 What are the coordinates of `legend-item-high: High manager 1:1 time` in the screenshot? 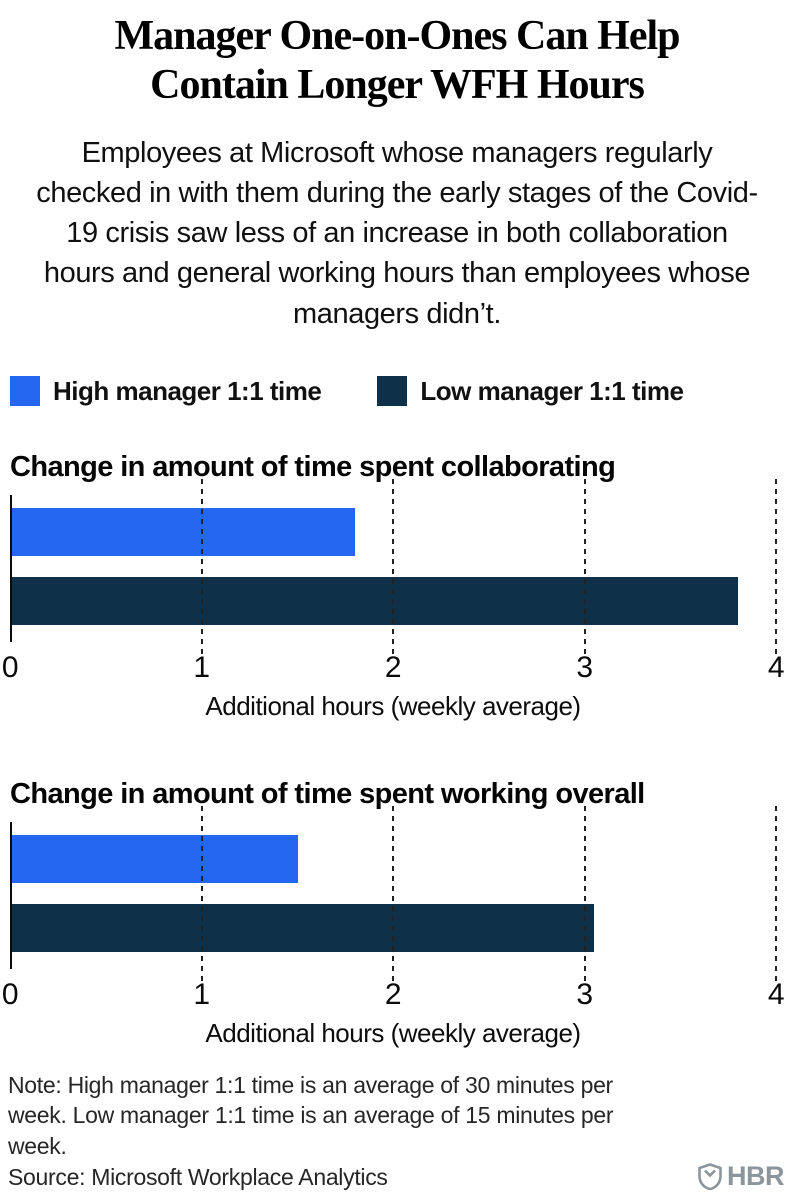 It's located at (166, 391).